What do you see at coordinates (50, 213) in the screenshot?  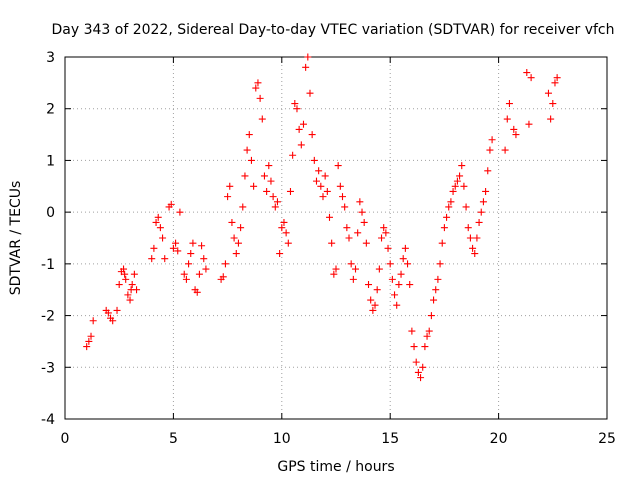 I see `y-tick-label: 0` at bounding box center [50, 213].